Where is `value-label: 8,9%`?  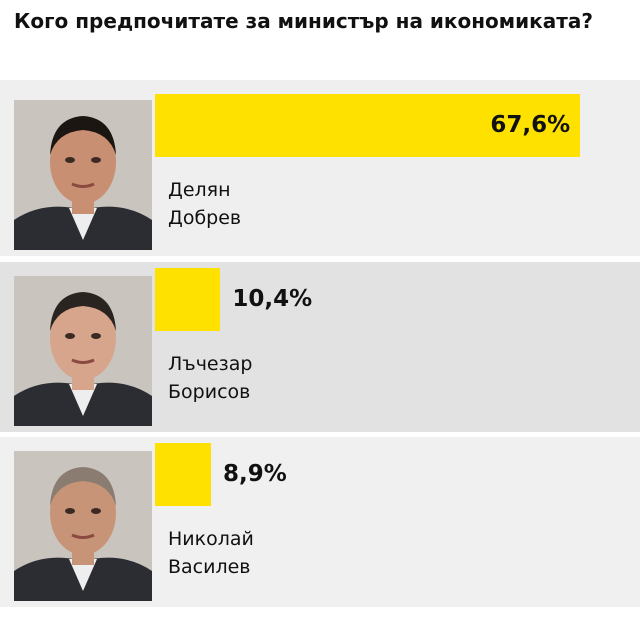 value-label: 8,9% is located at coordinates (254, 474).